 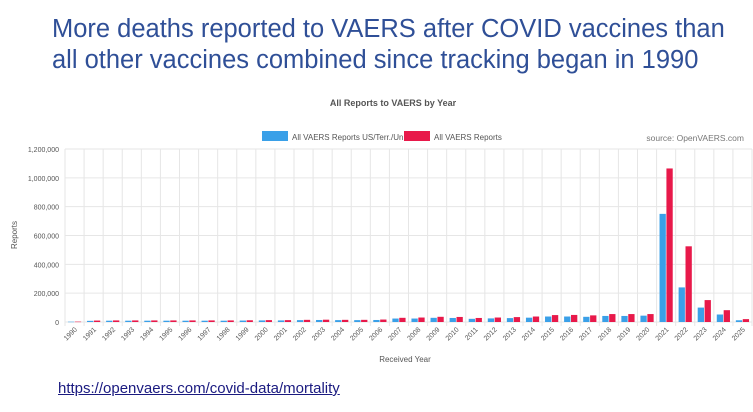 What do you see at coordinates (548, 334) in the screenshot?
I see `x-tick-label: 2015` at bounding box center [548, 334].